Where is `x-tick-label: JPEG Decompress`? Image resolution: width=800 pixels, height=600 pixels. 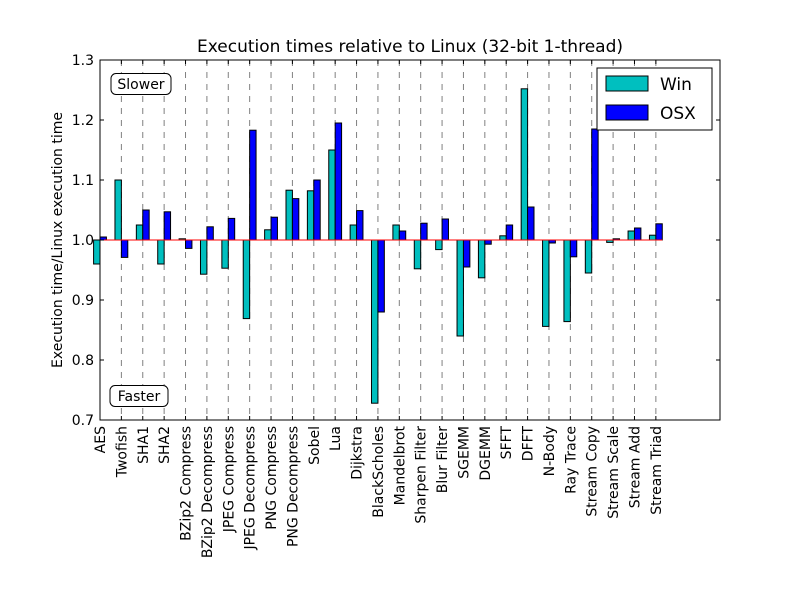 x-tick-label: JPEG Decompress is located at coordinates (251, 488).